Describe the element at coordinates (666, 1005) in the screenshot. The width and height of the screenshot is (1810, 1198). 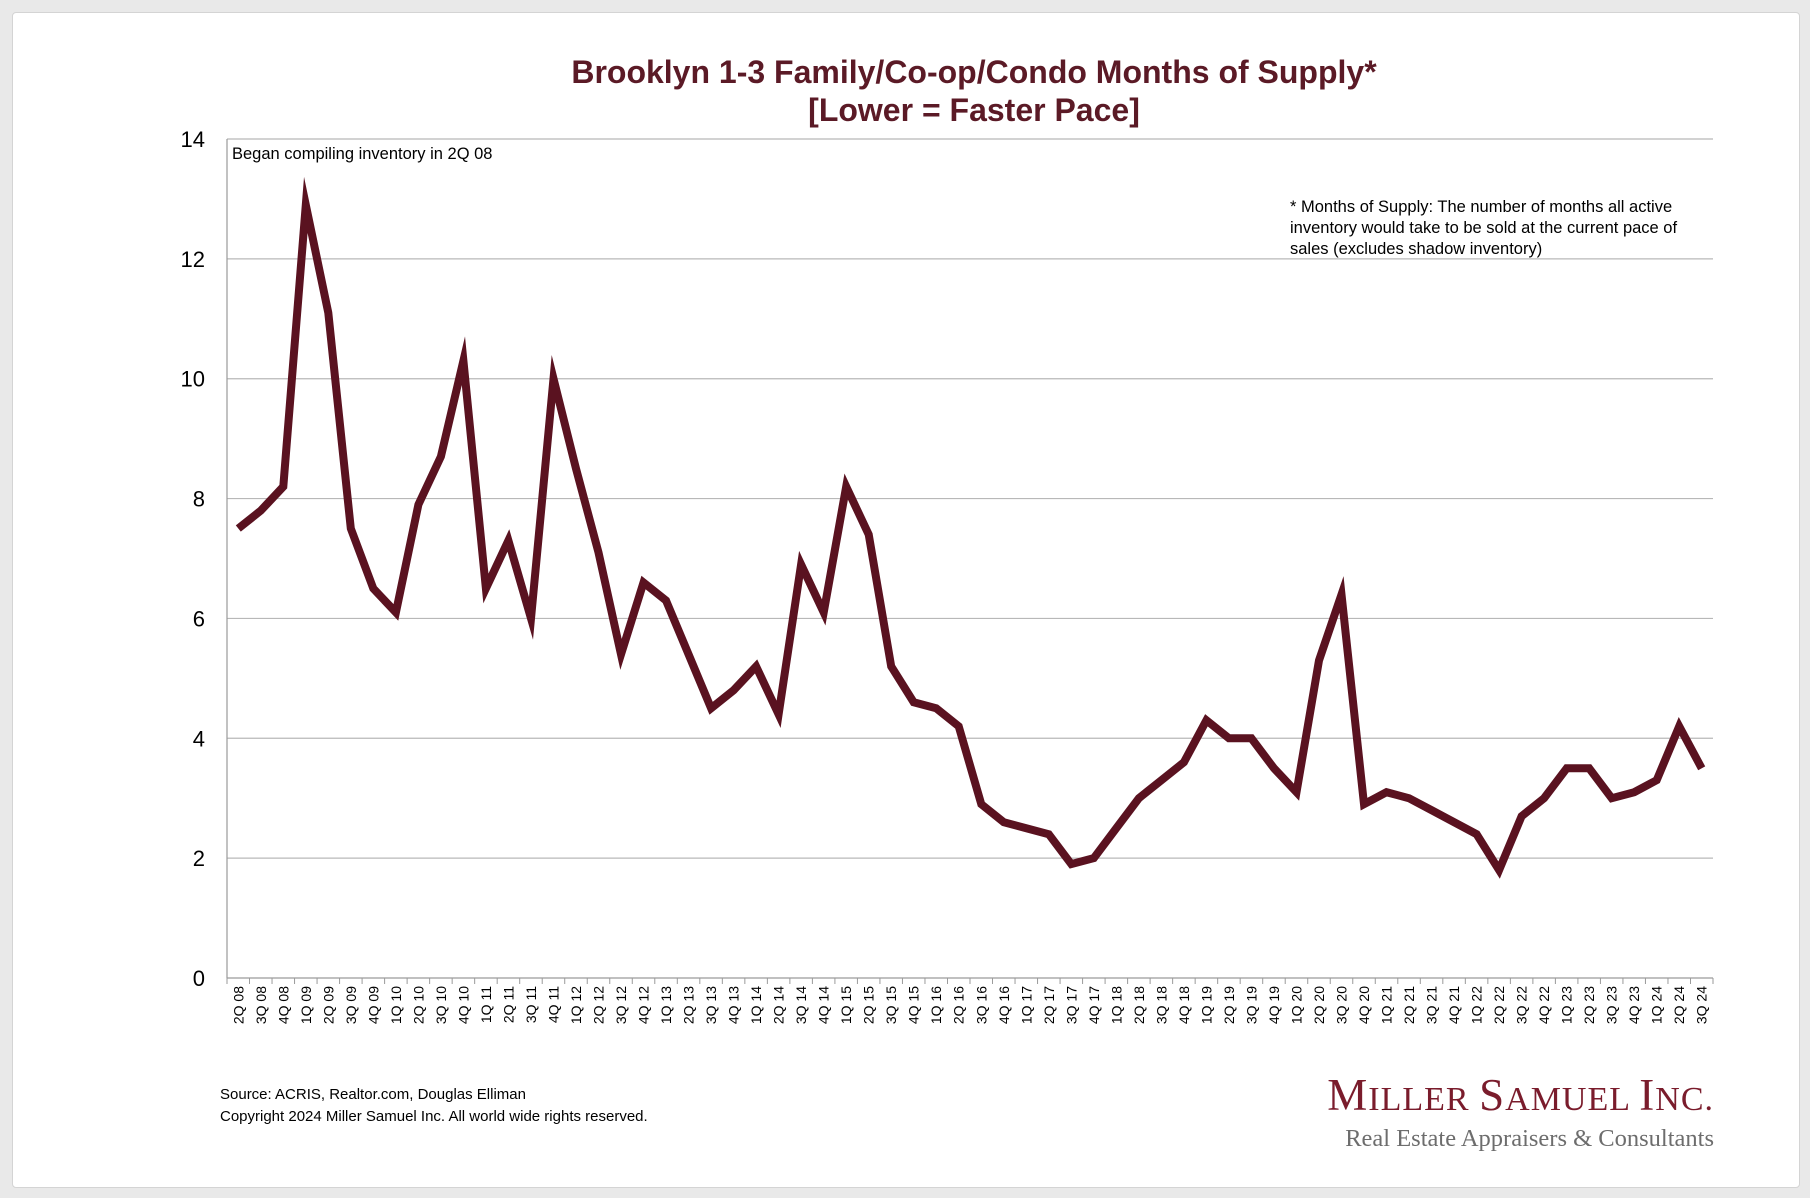
I see `x-tick-label: 1Q 13` at that location.